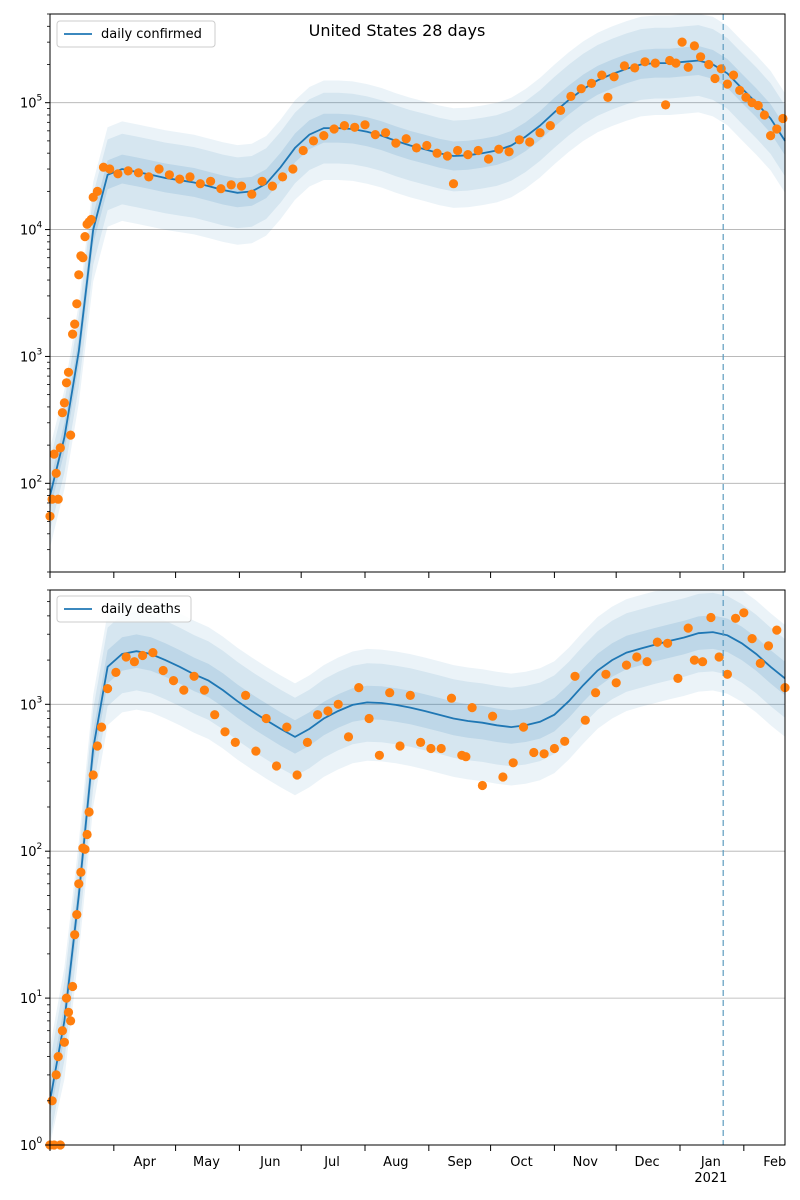 Image resolution: width=800 pixels, height=1200 pixels. I want to click on deaths-x-ticks: Apr May Jun Jul Aug Sep Oct Nov Dec Jan Feb, so click(417, 1157).